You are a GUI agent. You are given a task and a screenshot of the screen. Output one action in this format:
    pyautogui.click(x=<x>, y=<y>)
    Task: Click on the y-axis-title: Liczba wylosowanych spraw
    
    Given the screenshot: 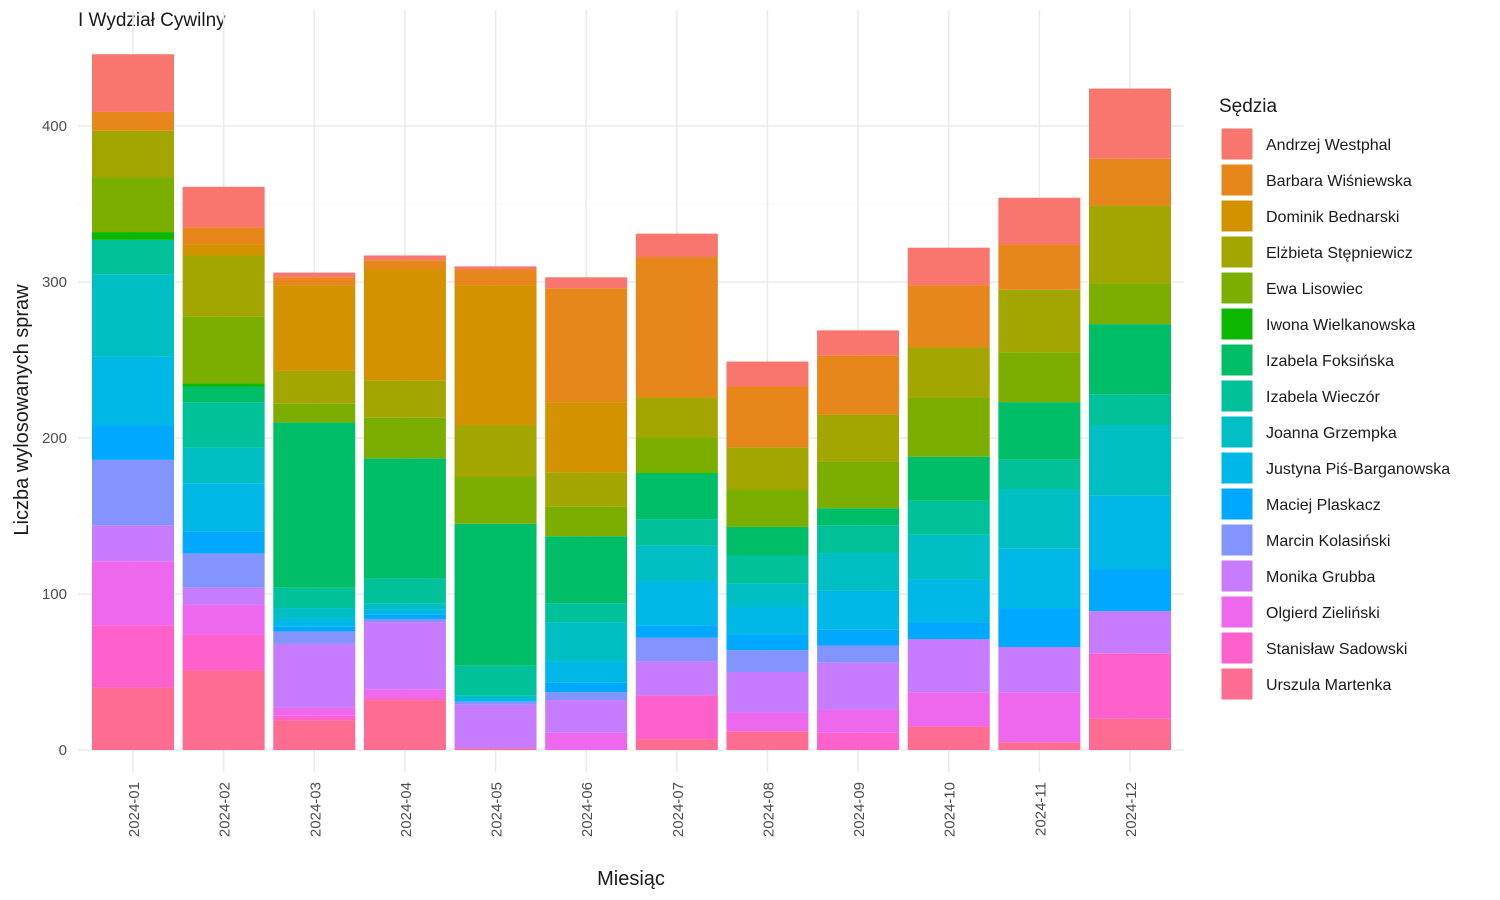 What is the action you would take?
    pyautogui.click(x=22, y=410)
    